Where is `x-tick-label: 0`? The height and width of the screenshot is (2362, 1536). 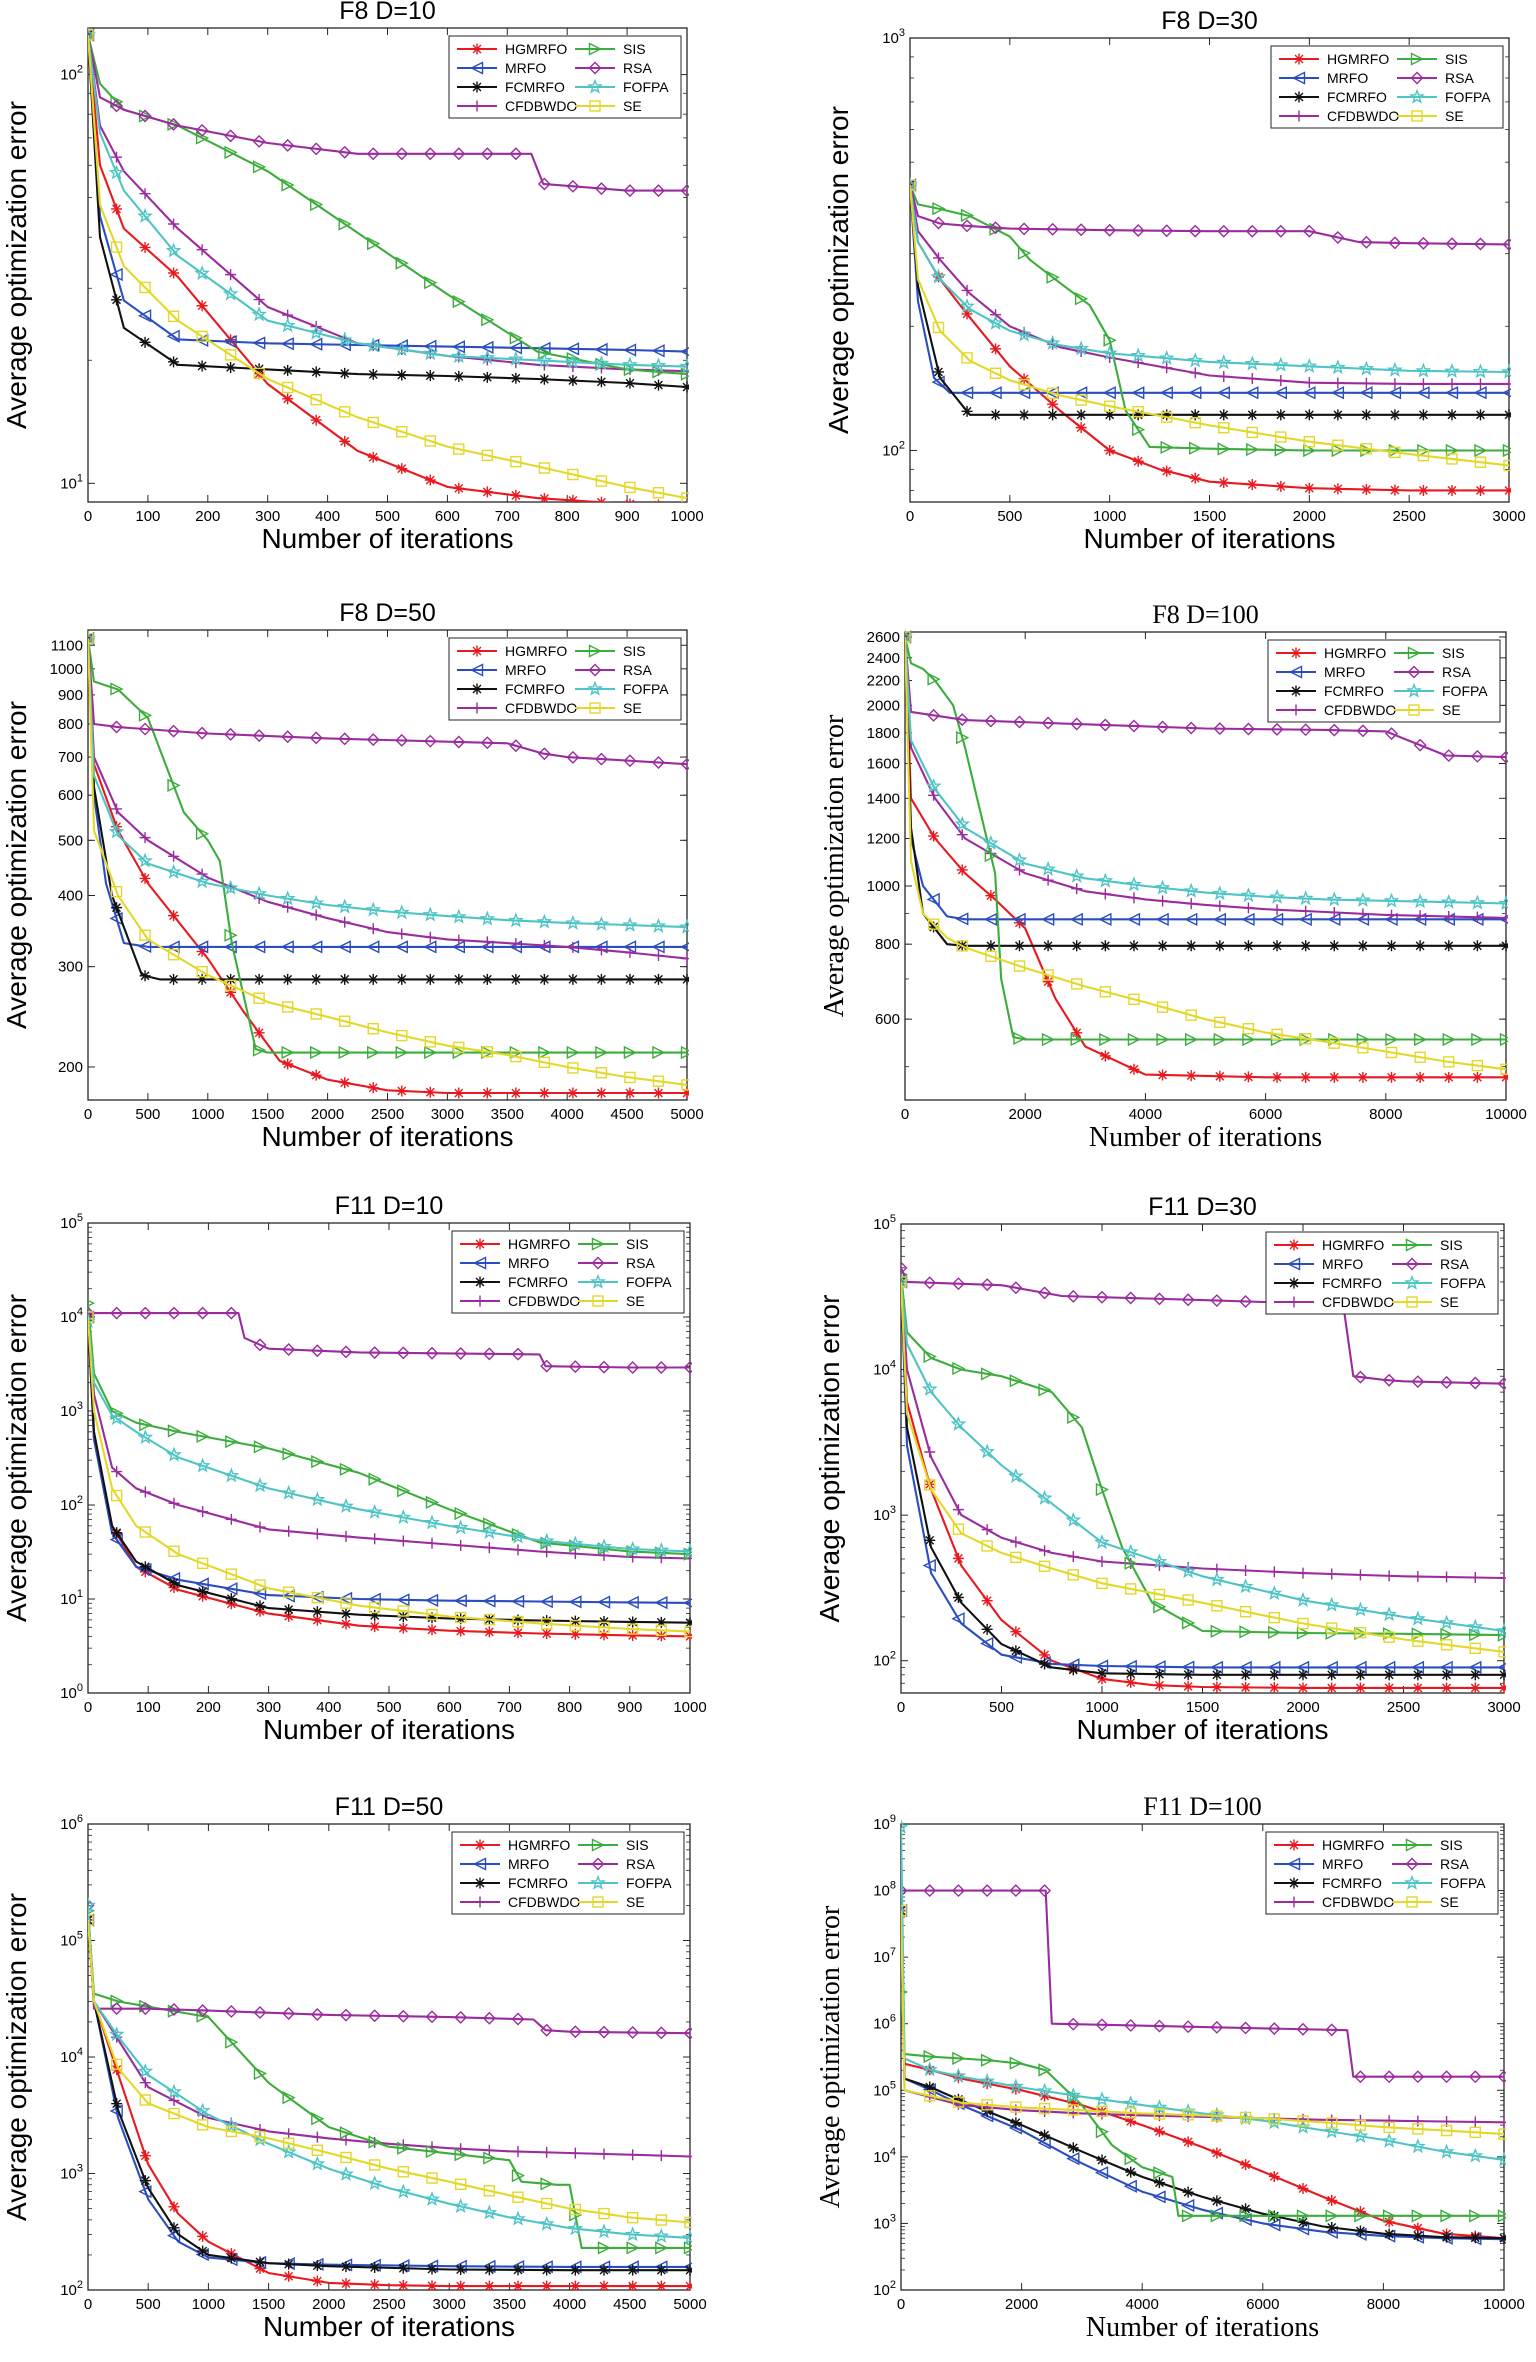 x-tick-label: 0 is located at coordinates (88, 516).